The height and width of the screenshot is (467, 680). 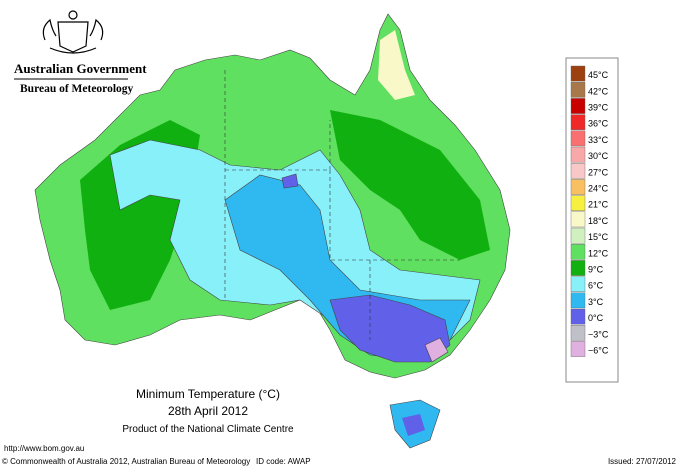 I want to click on id-code: ID code: AWAP, so click(x=283, y=461).